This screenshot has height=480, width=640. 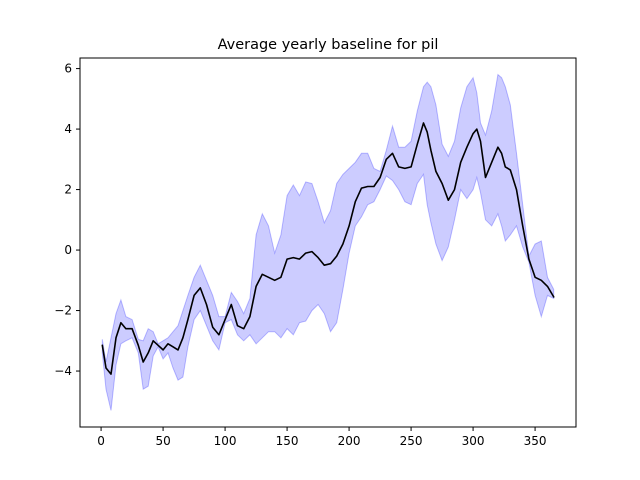 I want to click on x-tick-label: 300, so click(x=473, y=441).